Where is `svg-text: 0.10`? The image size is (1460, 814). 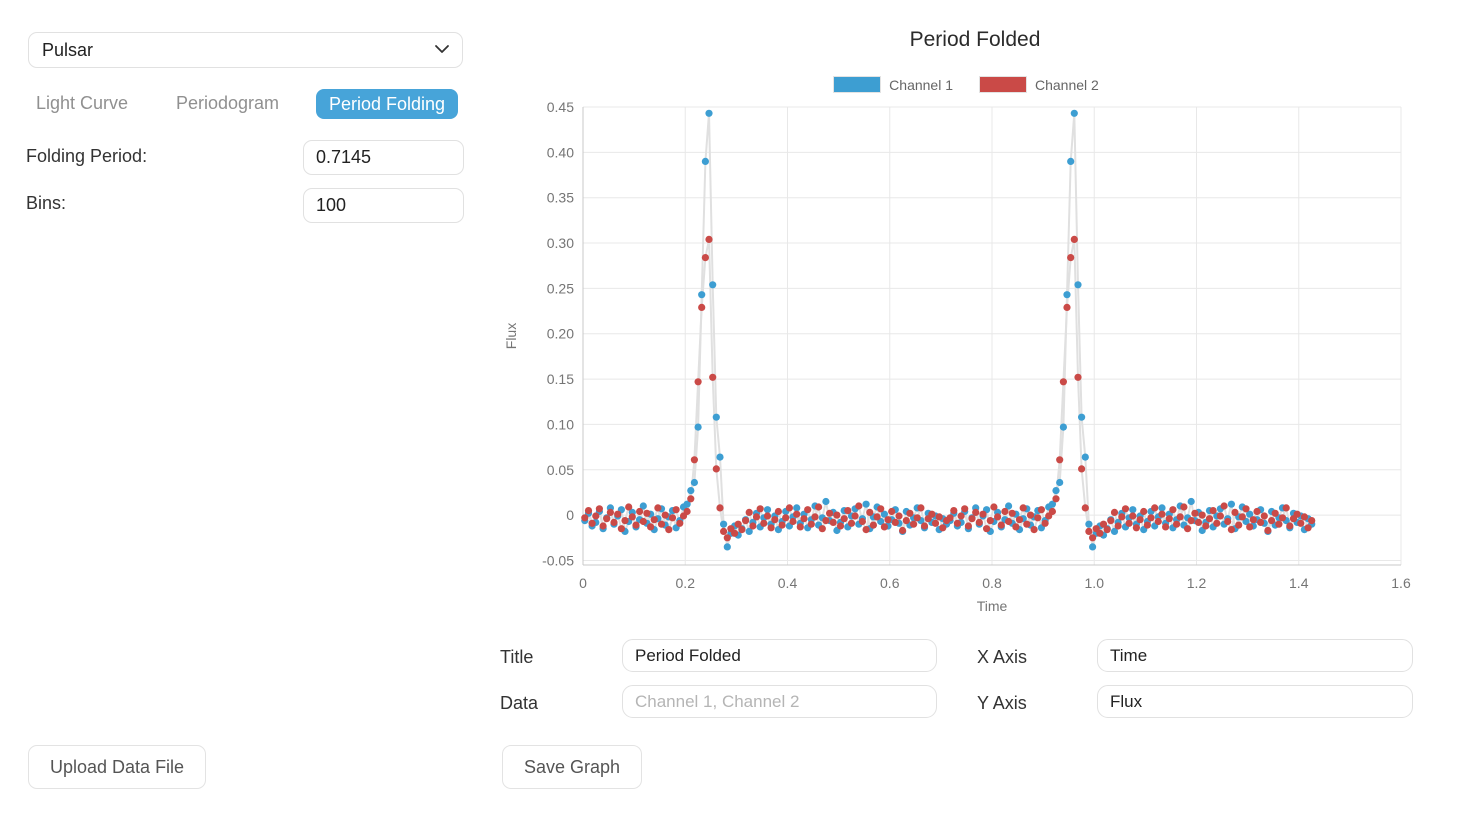 svg-text: 0.10 is located at coordinates (560, 424).